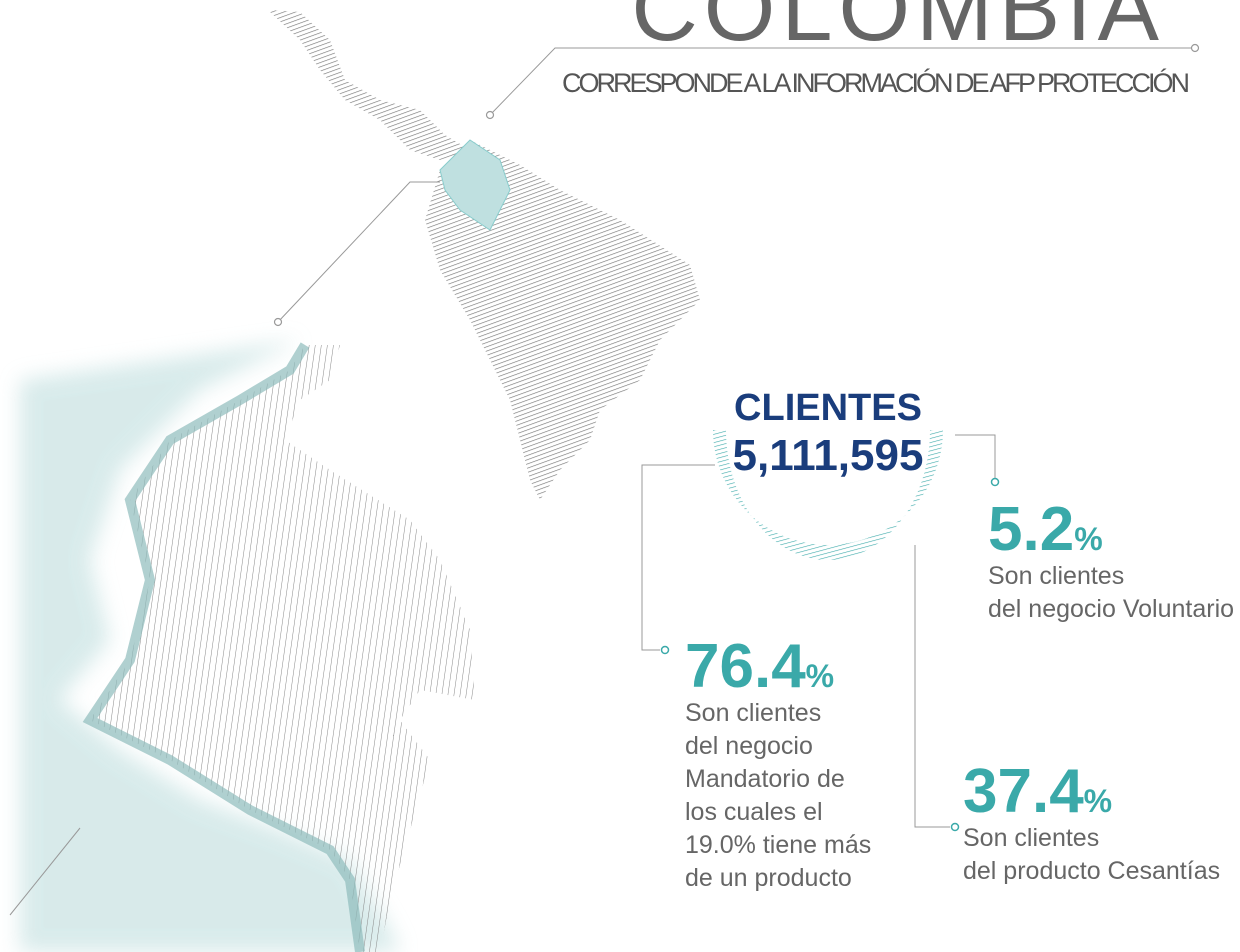 The height and width of the screenshot is (952, 1240). What do you see at coordinates (749, 746) in the screenshot?
I see `stat-text: del negocio` at bounding box center [749, 746].